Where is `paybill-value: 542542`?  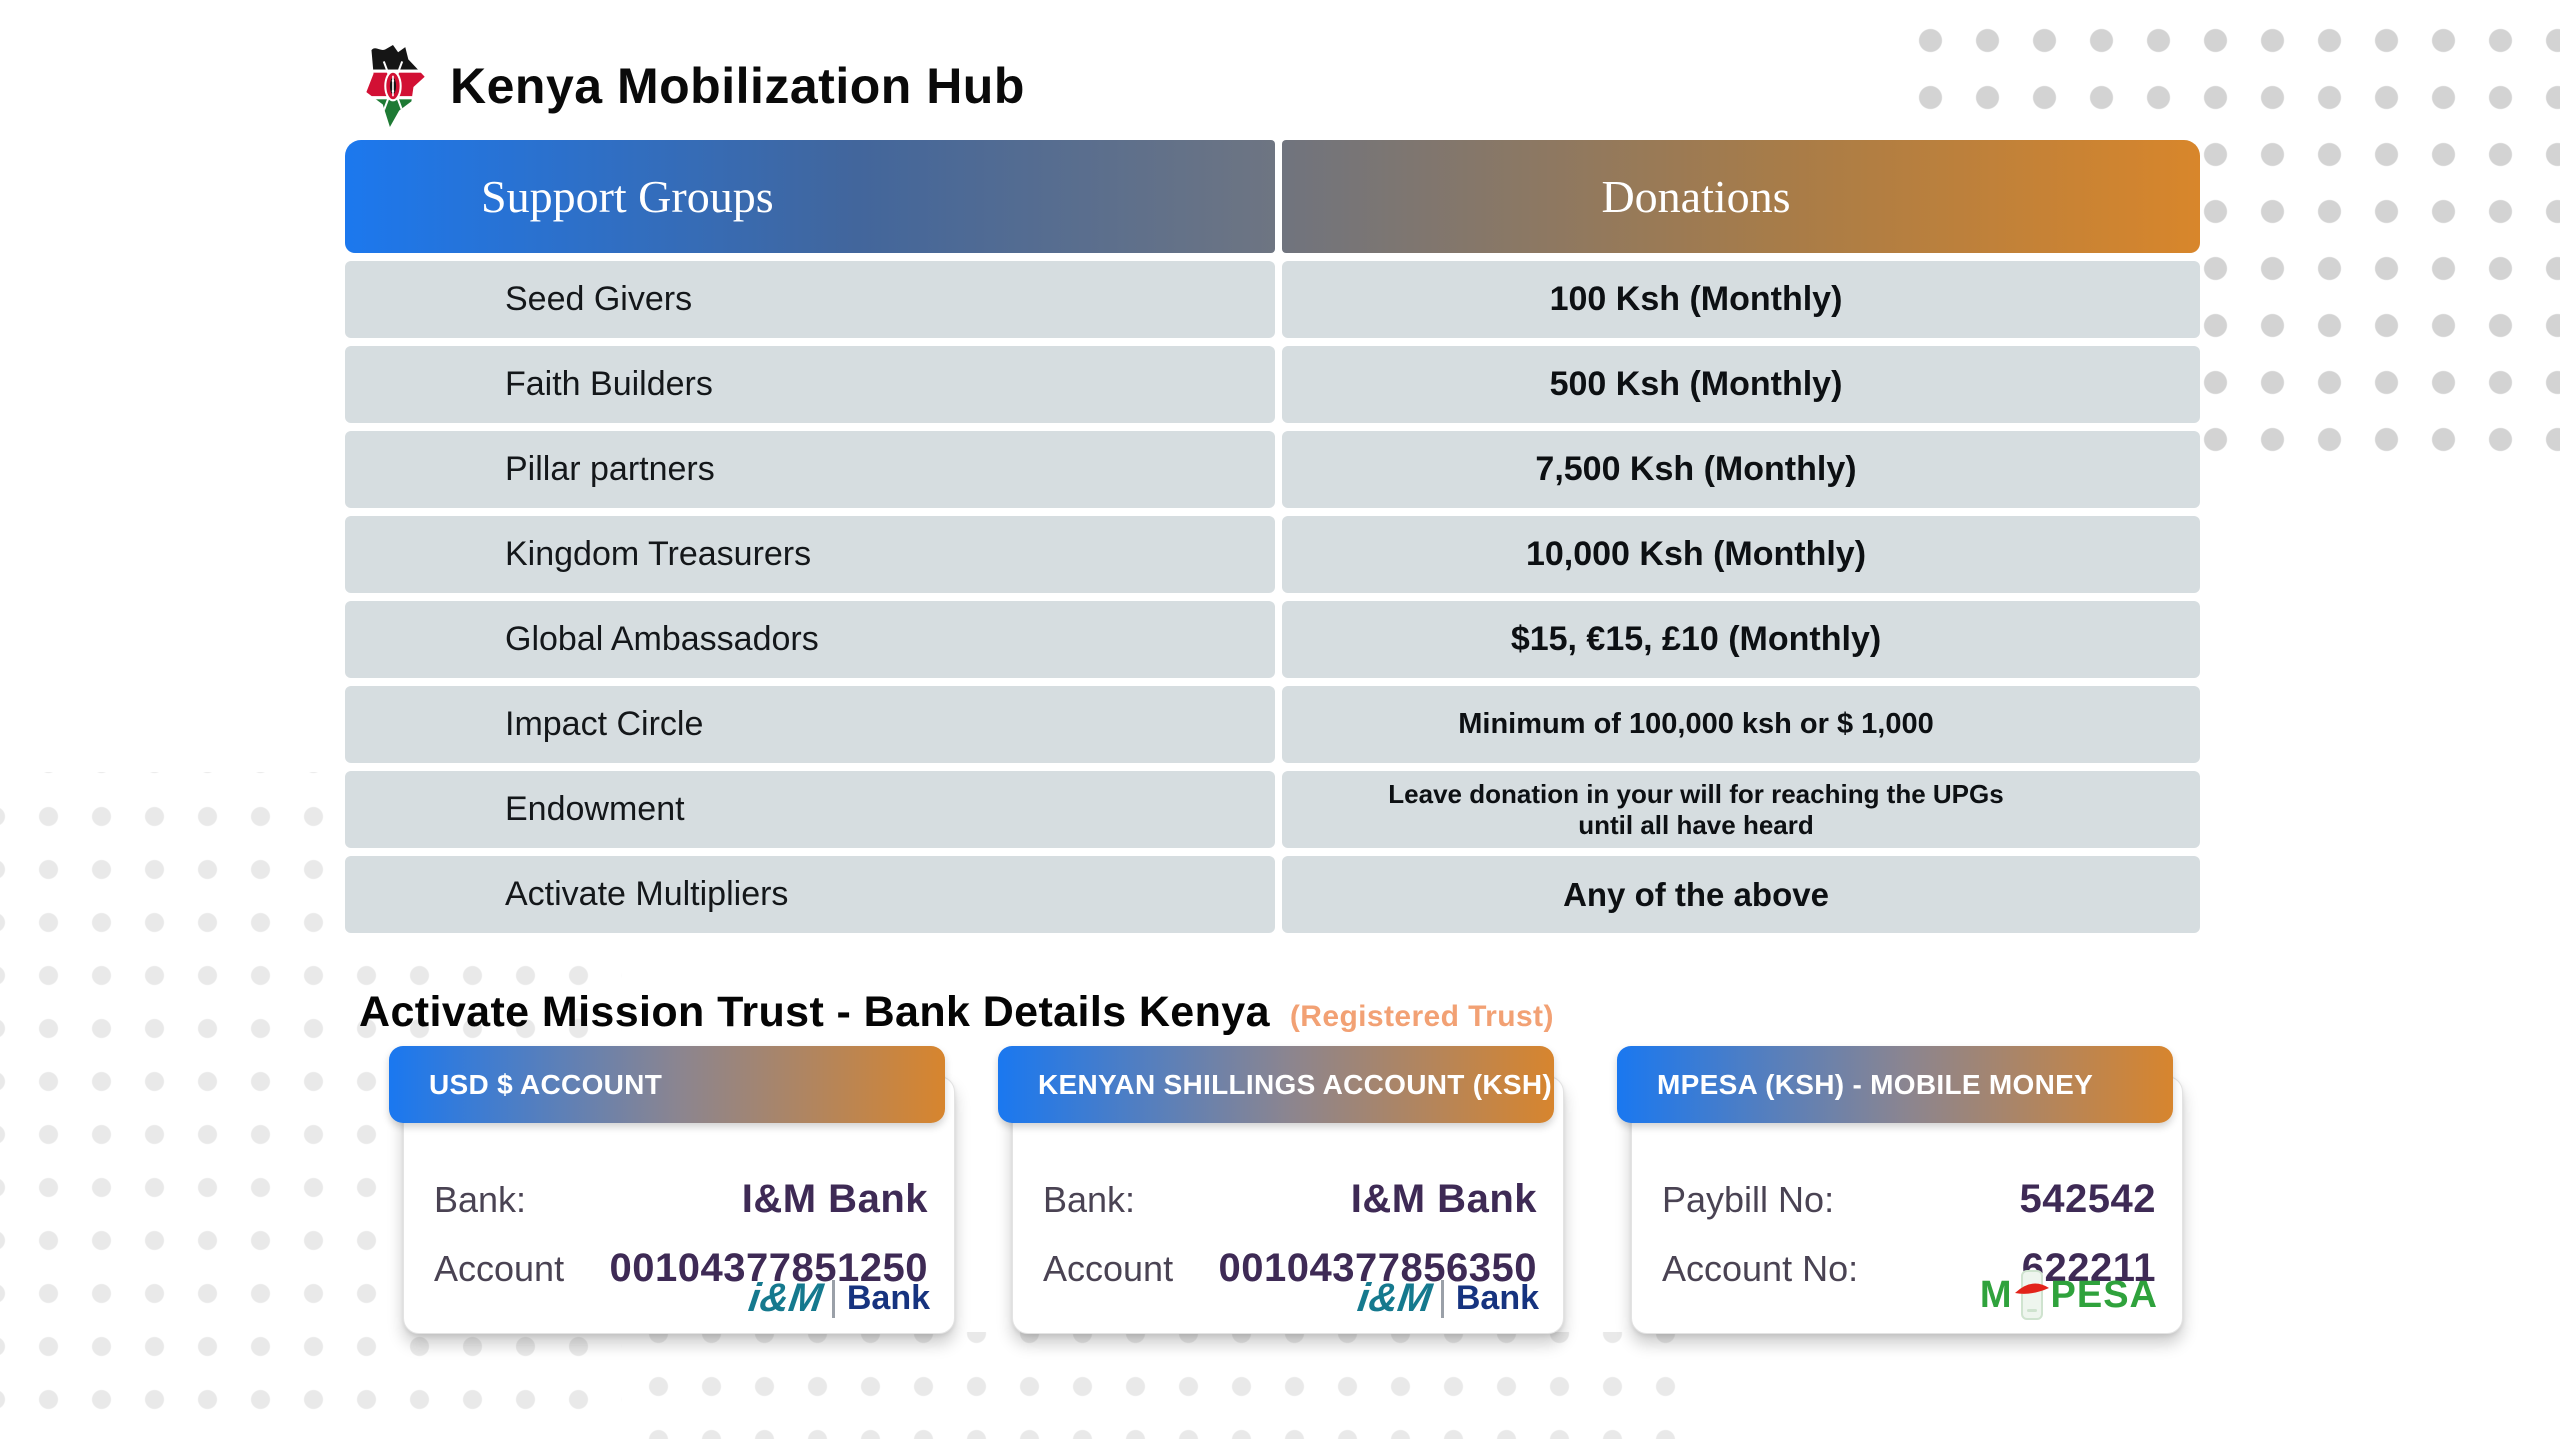 paybill-value: 542542 is located at coordinates (2087, 1199).